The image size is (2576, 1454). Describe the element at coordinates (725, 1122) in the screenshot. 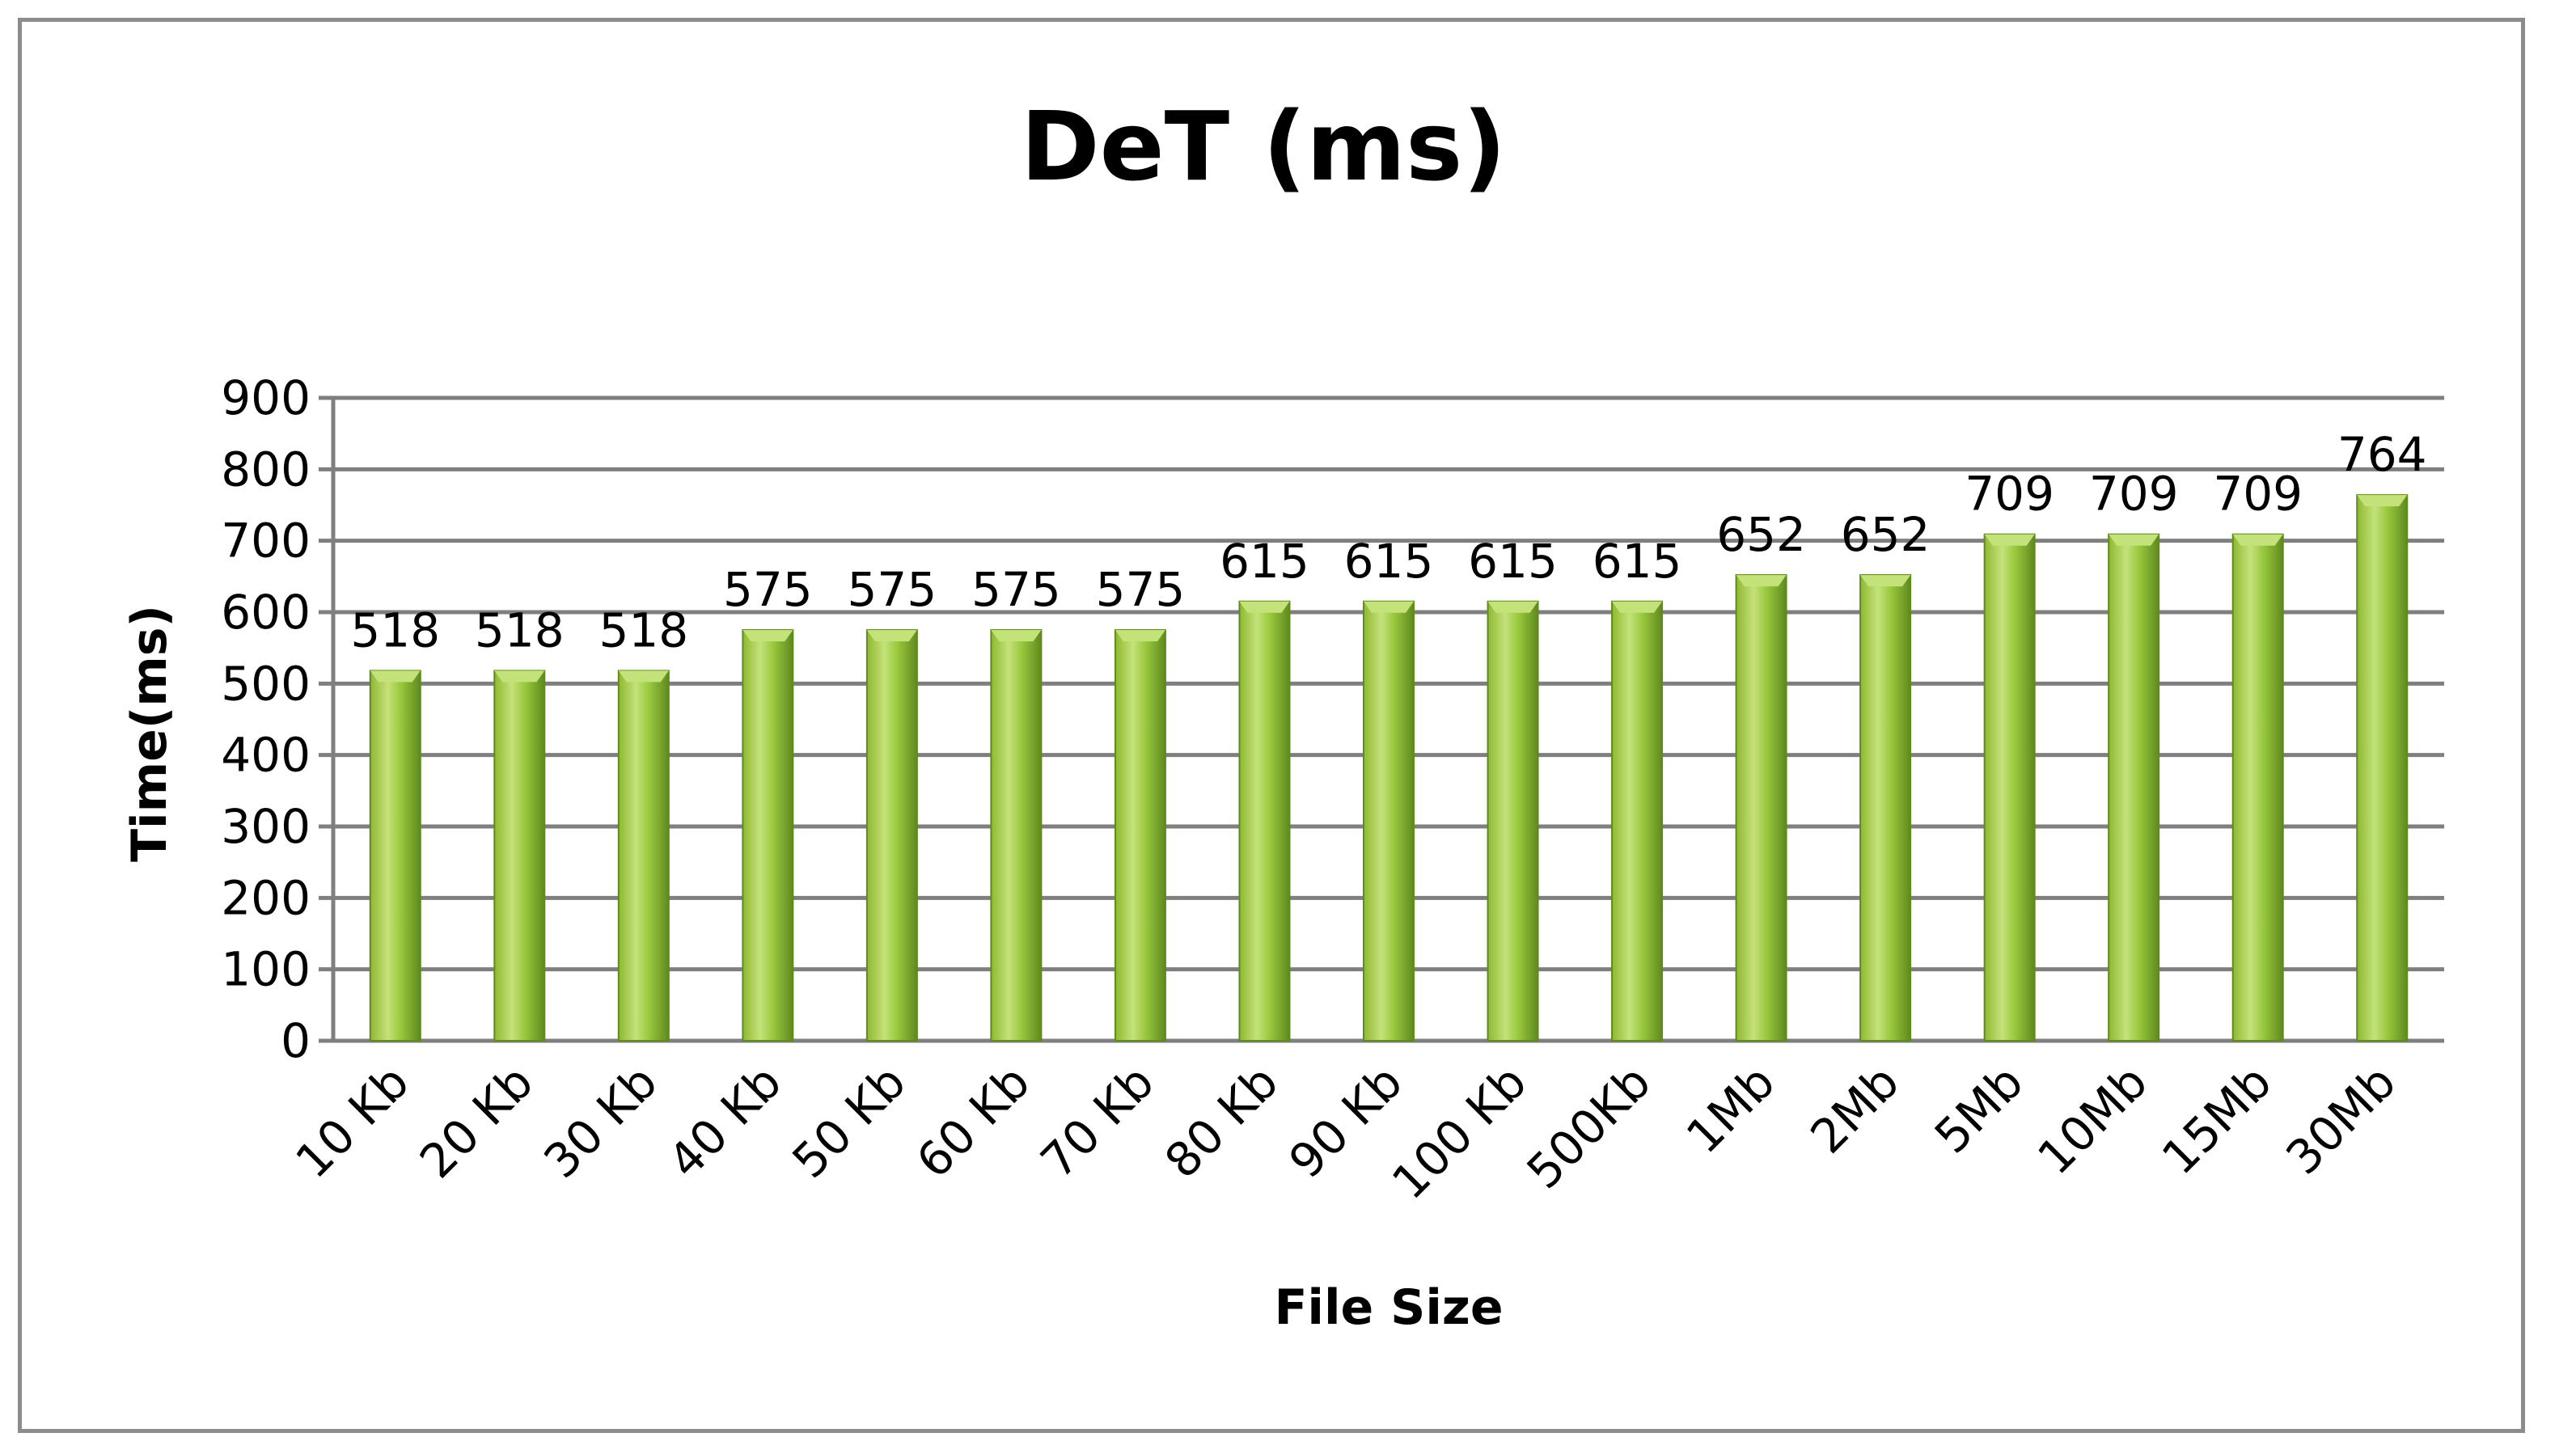

I see `x-tick-label: 40 Kb` at that location.